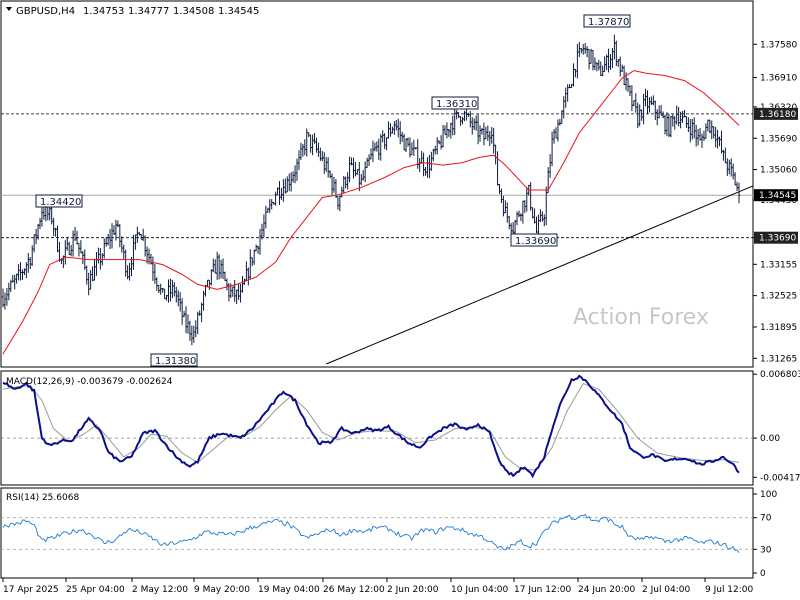 The image size is (800, 600). What do you see at coordinates (479, 590) in the screenshot?
I see `x-tick-label: 10 Jun 04:00` at bounding box center [479, 590].